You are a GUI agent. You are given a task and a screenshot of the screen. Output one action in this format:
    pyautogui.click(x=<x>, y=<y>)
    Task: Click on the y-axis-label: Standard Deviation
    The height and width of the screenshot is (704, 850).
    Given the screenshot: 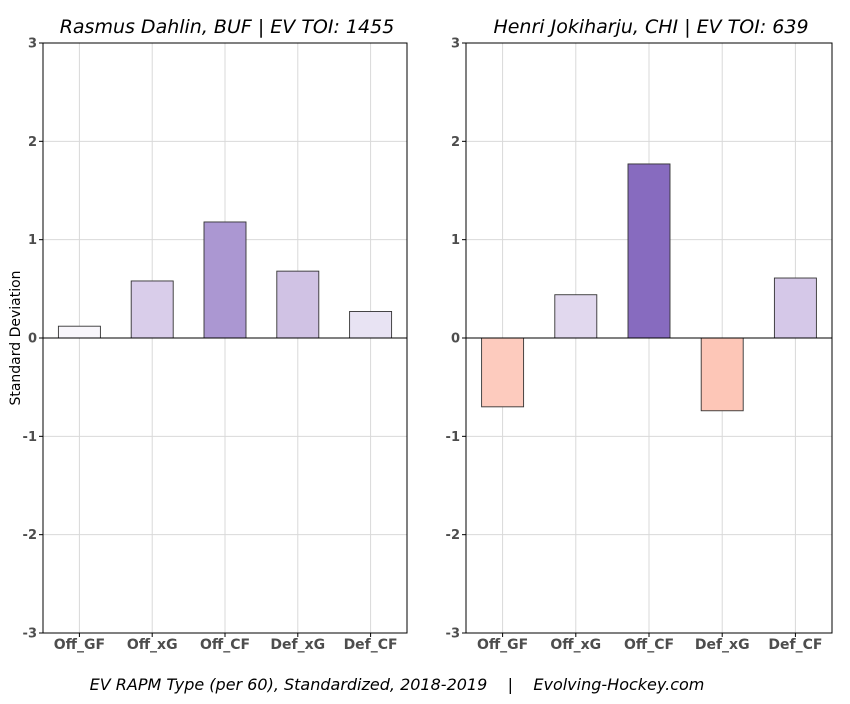 What is the action you would take?
    pyautogui.click(x=16, y=337)
    